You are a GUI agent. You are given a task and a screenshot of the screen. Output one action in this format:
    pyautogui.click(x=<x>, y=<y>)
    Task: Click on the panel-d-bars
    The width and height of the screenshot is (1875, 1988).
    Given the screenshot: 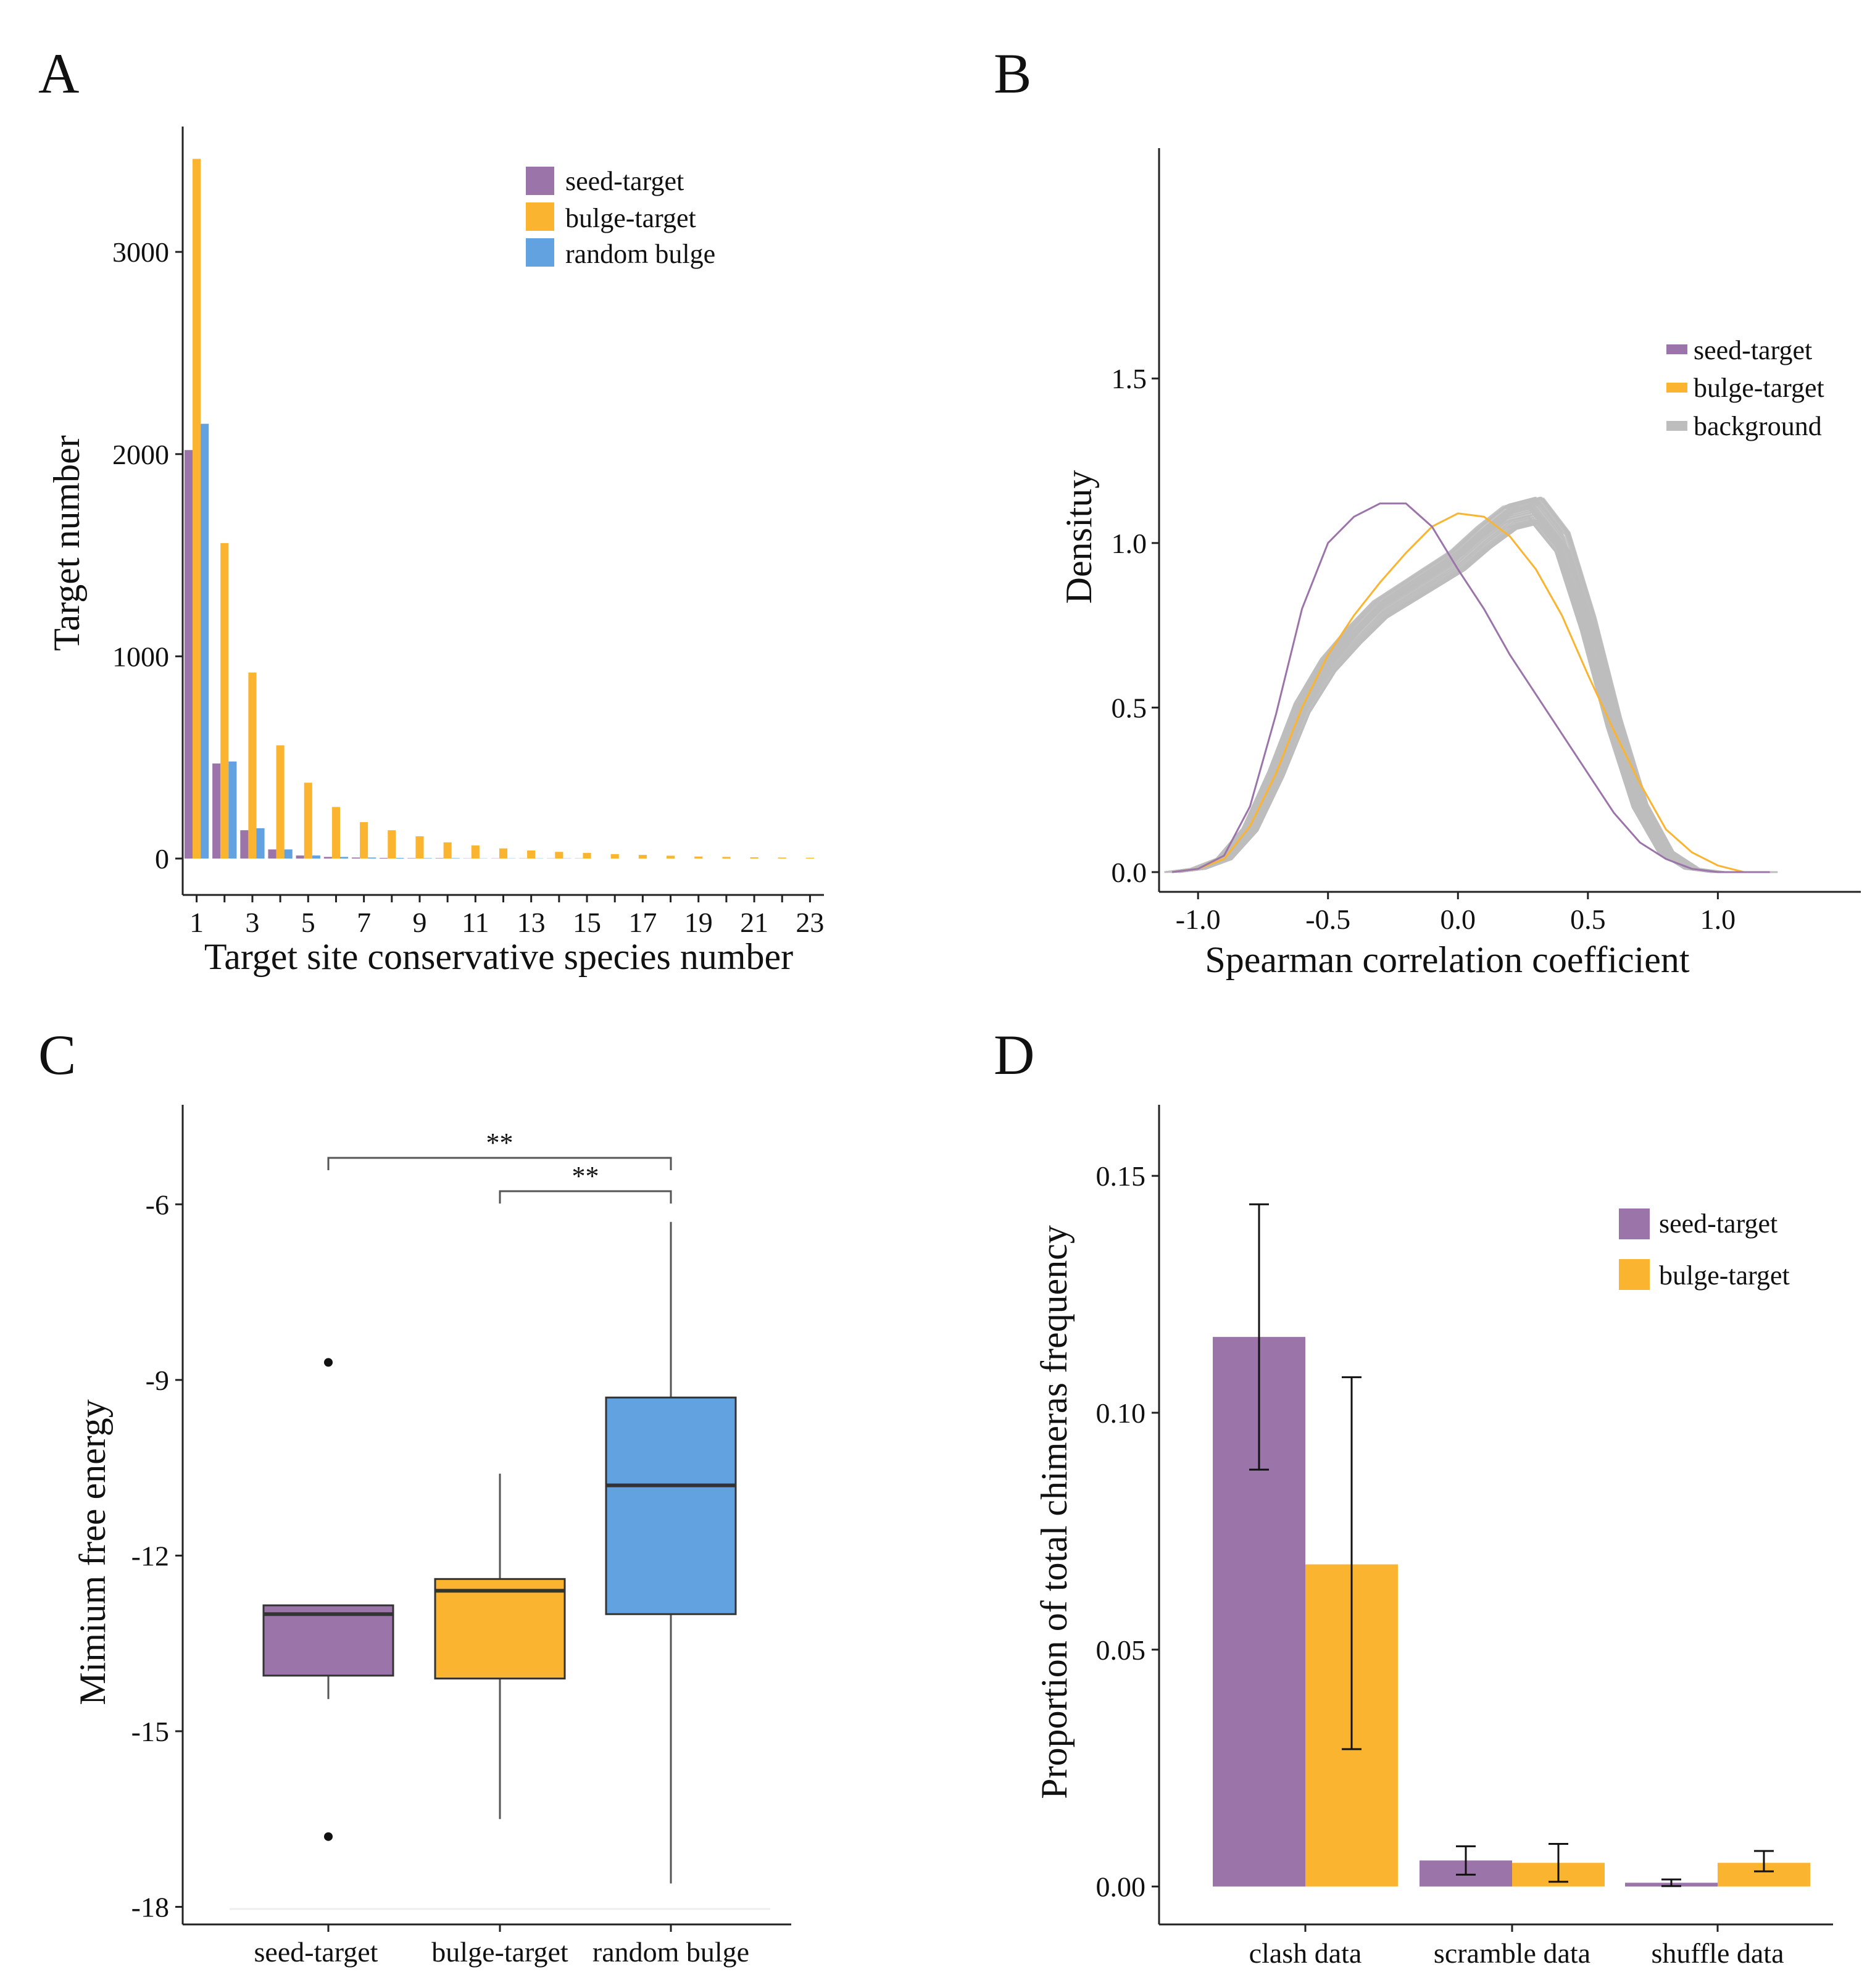 What is the action you would take?
    pyautogui.click(x=1512, y=1612)
    